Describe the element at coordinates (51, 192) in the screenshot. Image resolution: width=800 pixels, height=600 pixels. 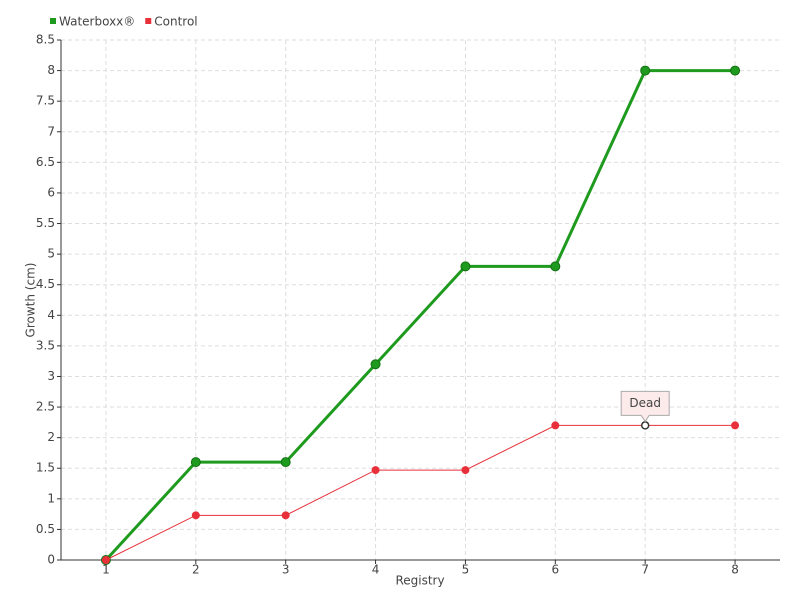
I see `y-tick-label: 6` at that location.